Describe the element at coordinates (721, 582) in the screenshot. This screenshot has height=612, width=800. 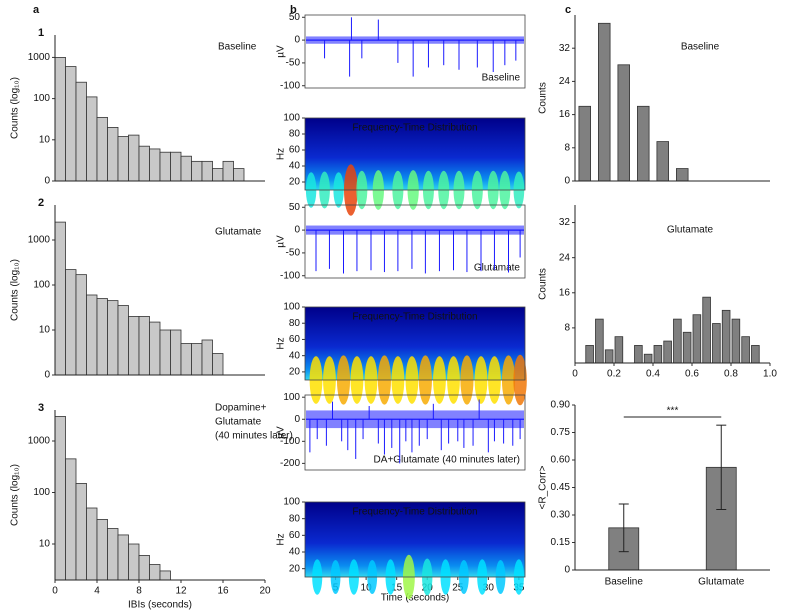
I see `x-tick-label: Glutamate` at that location.